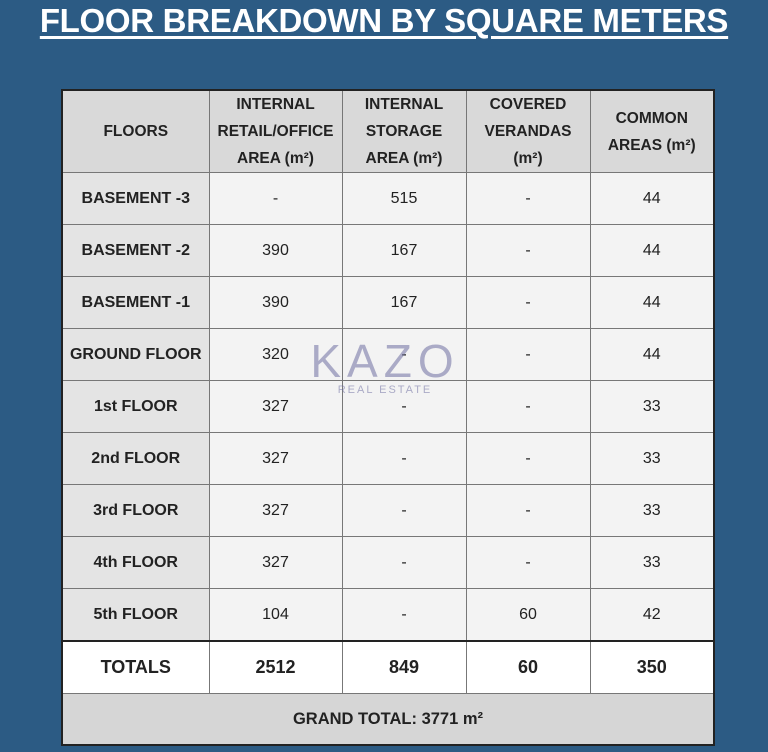 The height and width of the screenshot is (752, 768). What do you see at coordinates (135, 302) in the screenshot?
I see `row-label: BASEMENT -1` at bounding box center [135, 302].